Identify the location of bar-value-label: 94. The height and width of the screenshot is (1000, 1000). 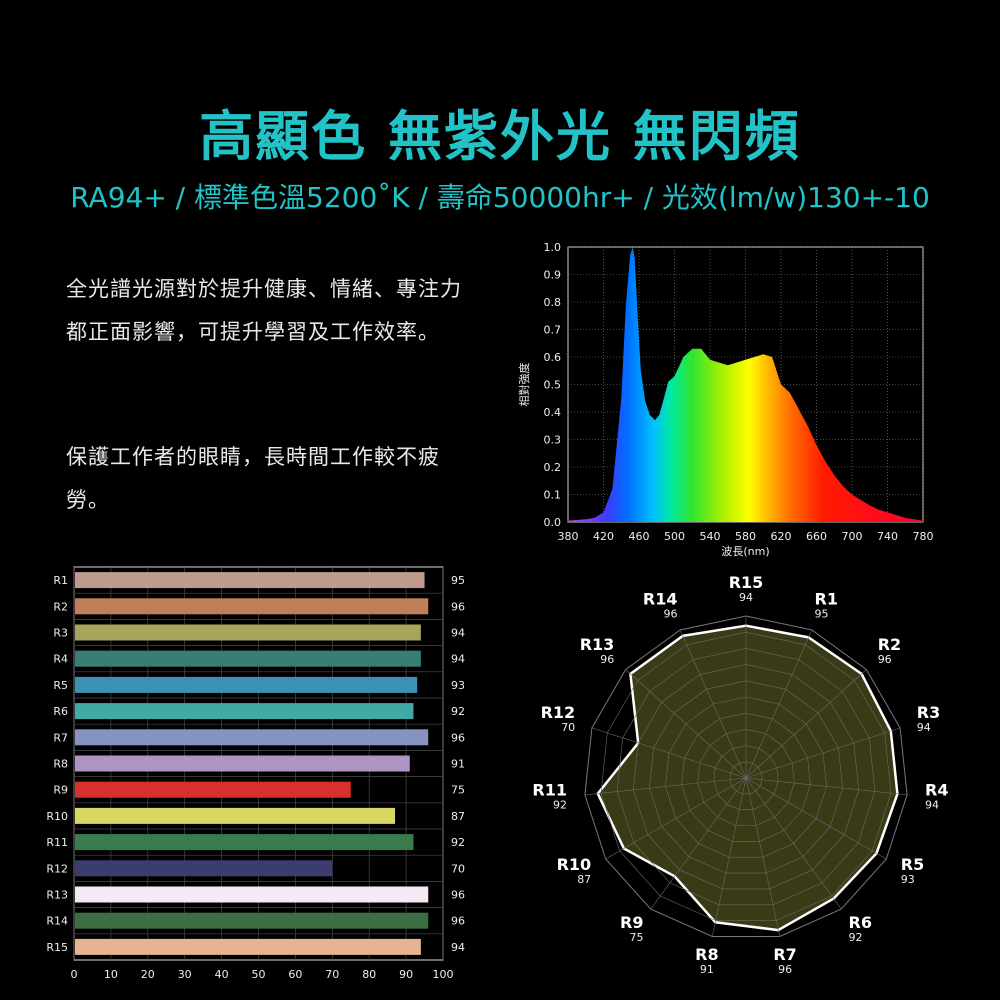
(458, 947).